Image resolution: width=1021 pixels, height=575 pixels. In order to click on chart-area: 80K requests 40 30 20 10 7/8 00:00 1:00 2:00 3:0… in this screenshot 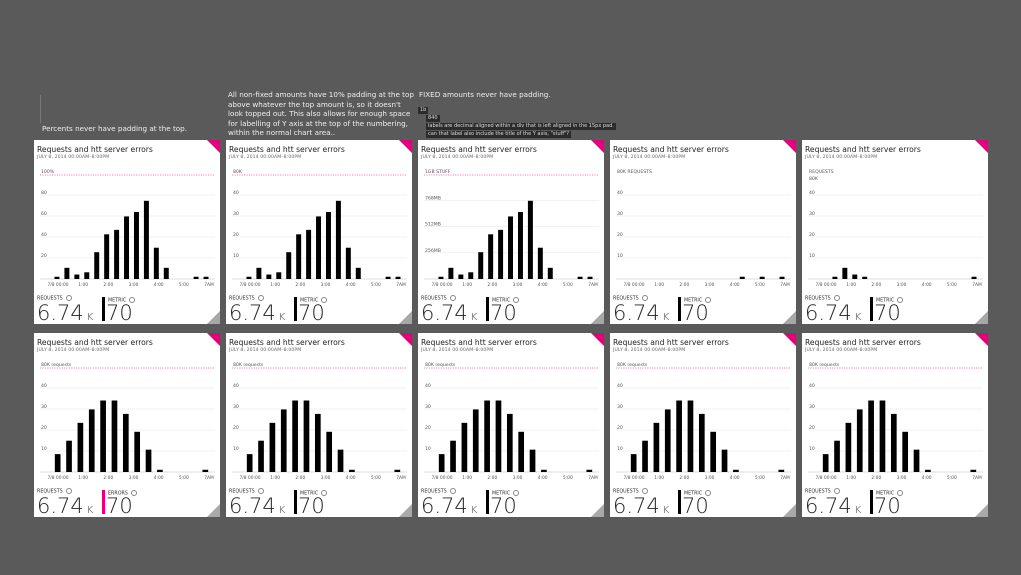, I will do `click(703, 421)`.